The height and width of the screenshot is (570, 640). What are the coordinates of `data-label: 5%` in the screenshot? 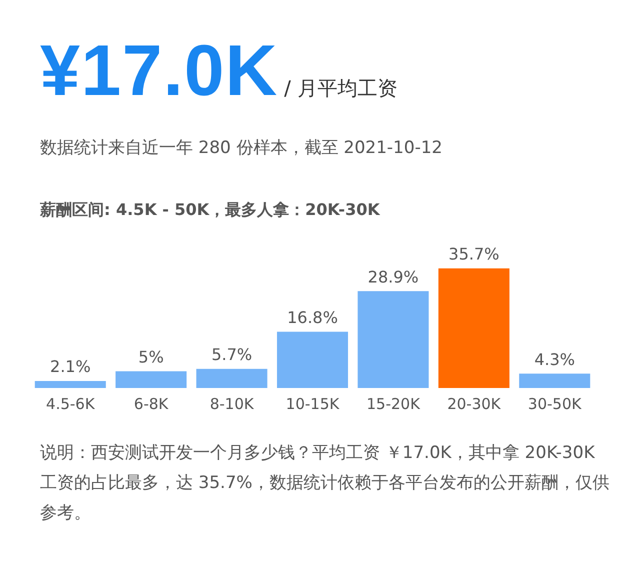 It's located at (151, 356).